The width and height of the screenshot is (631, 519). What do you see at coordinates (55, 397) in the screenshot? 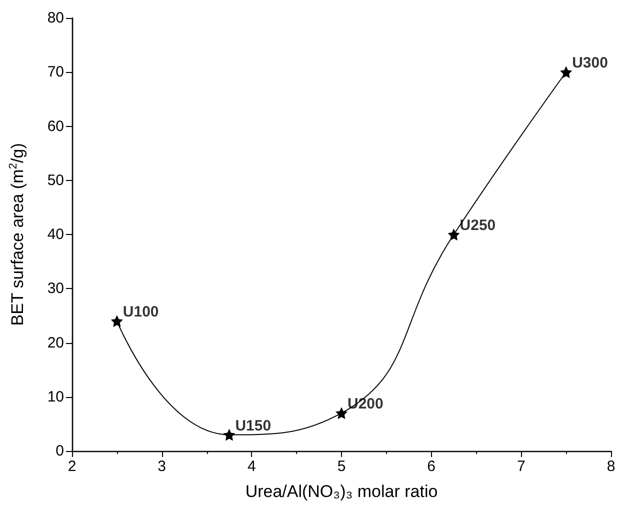
I see `y-tick-label: 10` at bounding box center [55, 397].